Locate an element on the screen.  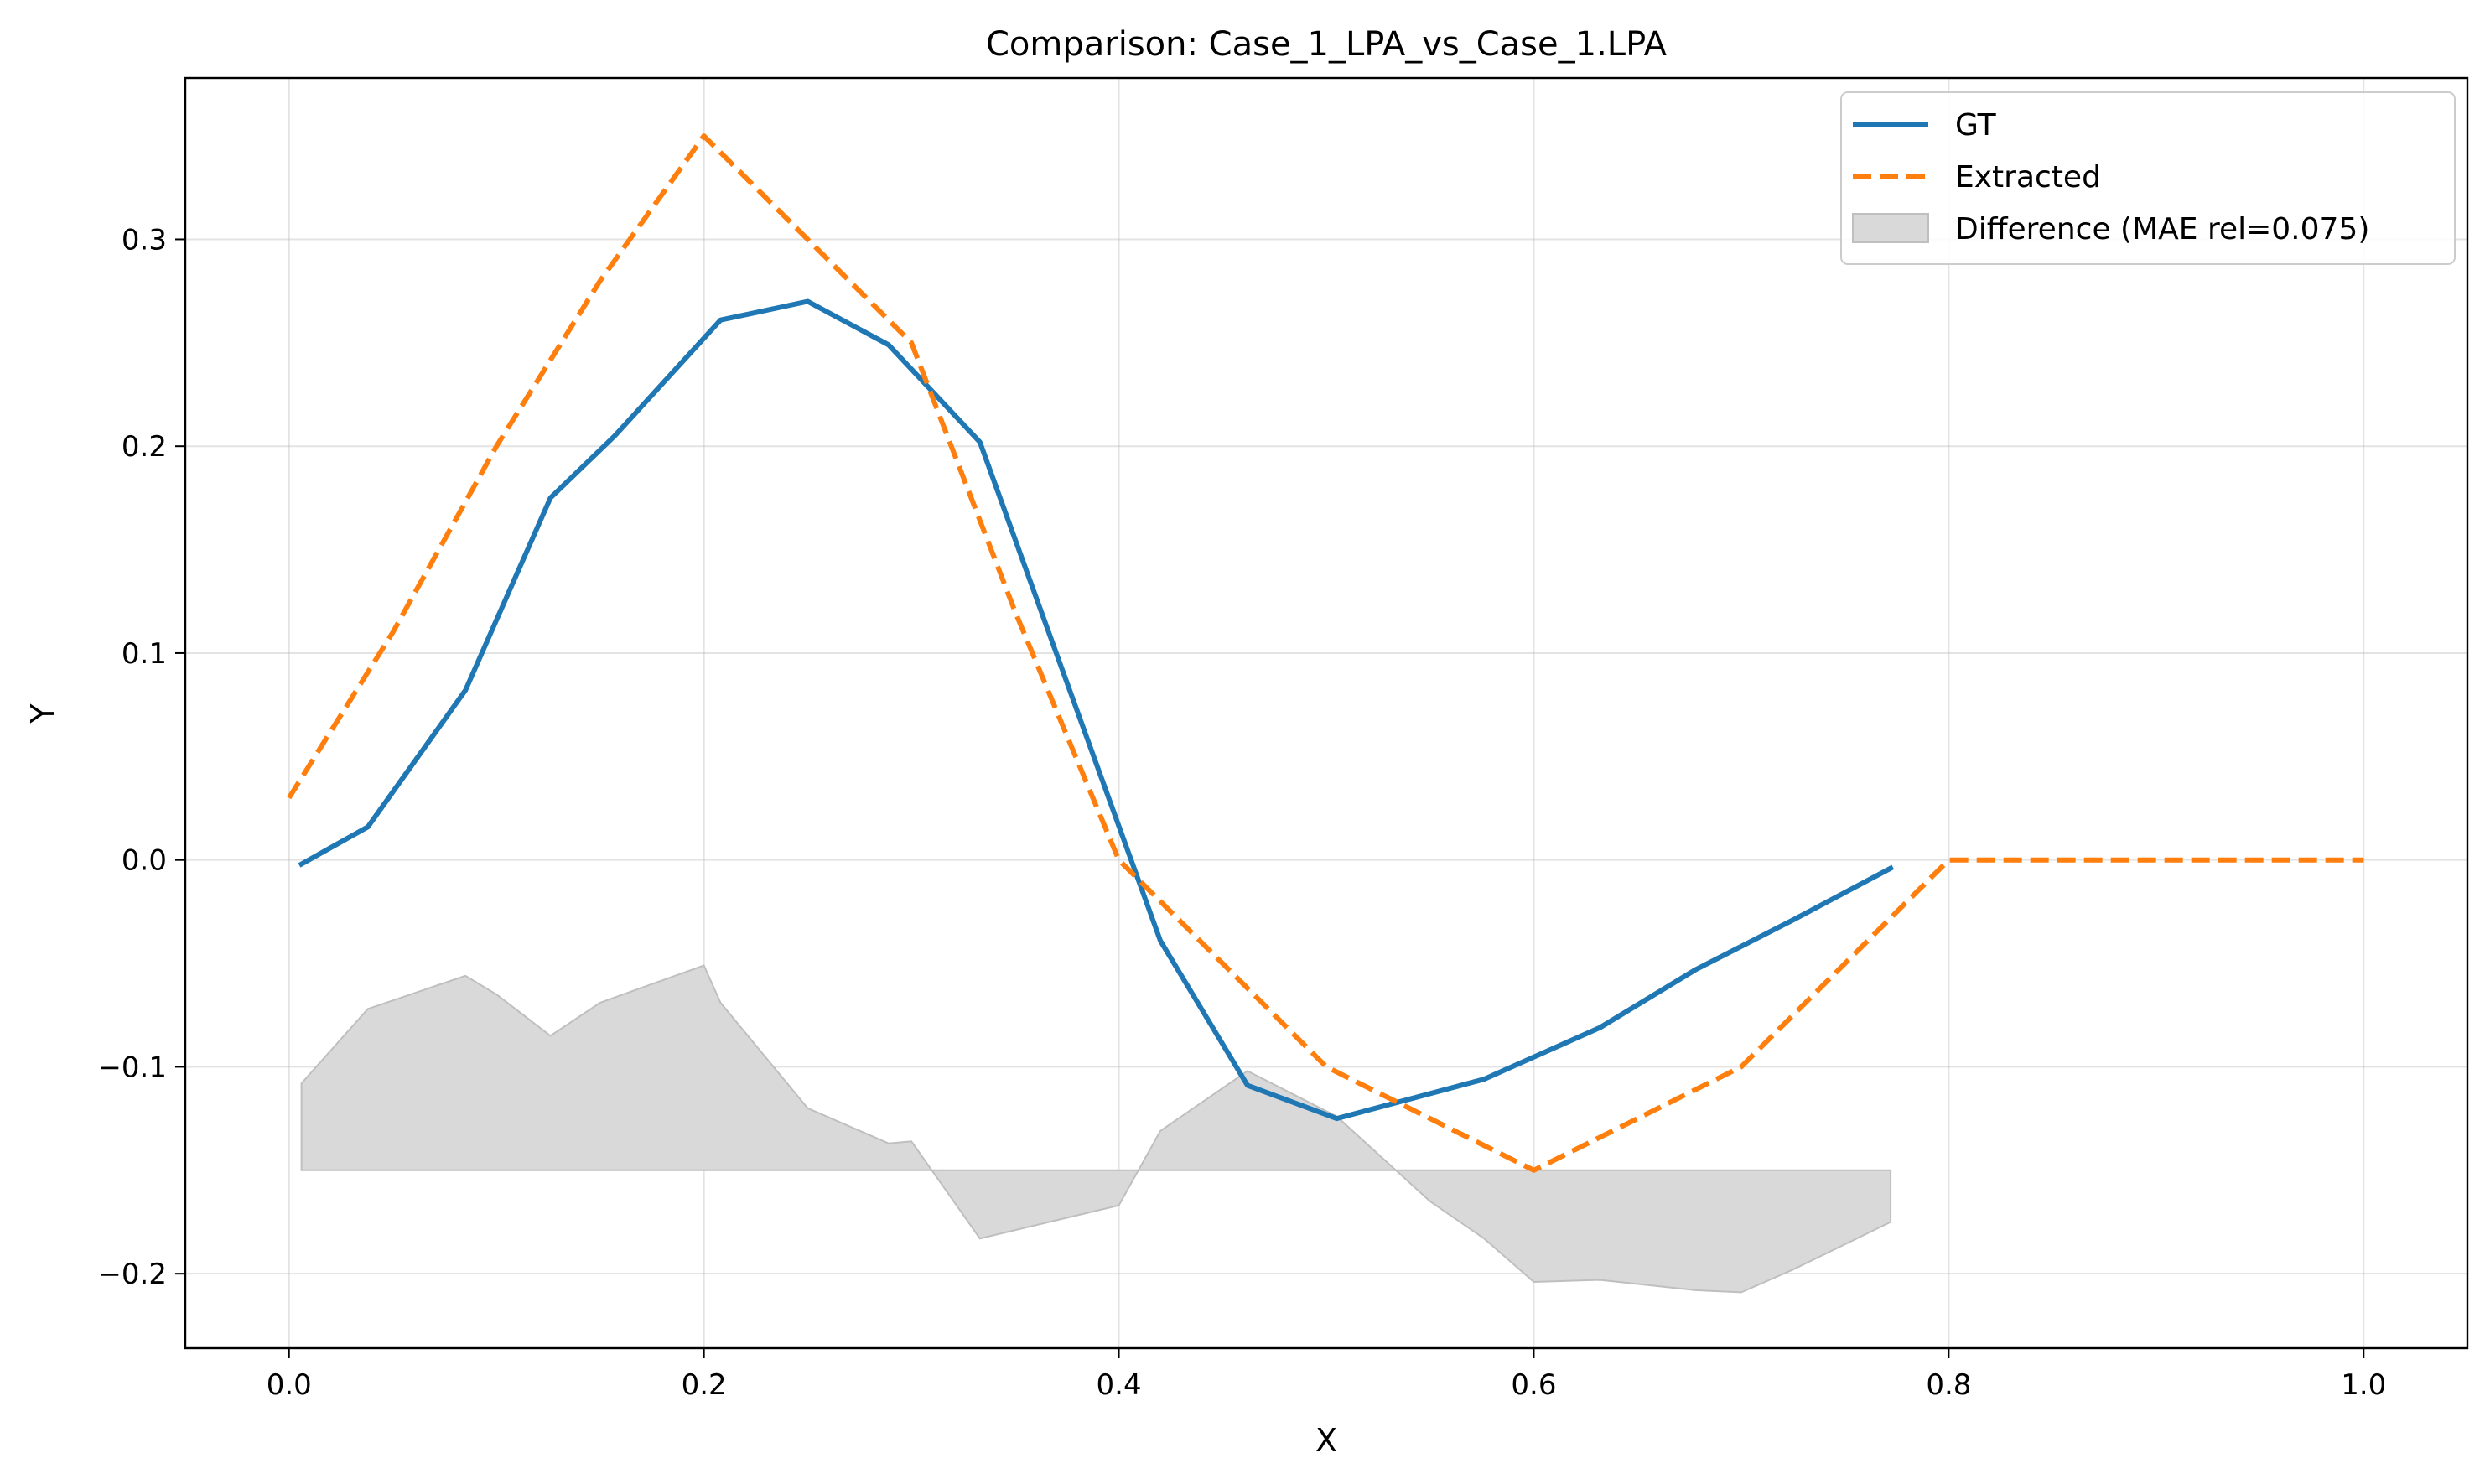
y-tick-label: 0.0 is located at coordinates (144, 861).